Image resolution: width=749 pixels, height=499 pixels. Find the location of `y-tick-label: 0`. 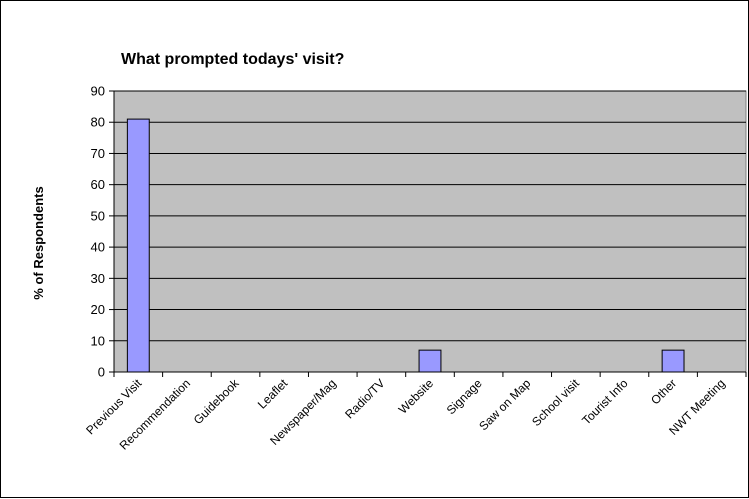

y-tick-label: 0 is located at coordinates (101, 372).